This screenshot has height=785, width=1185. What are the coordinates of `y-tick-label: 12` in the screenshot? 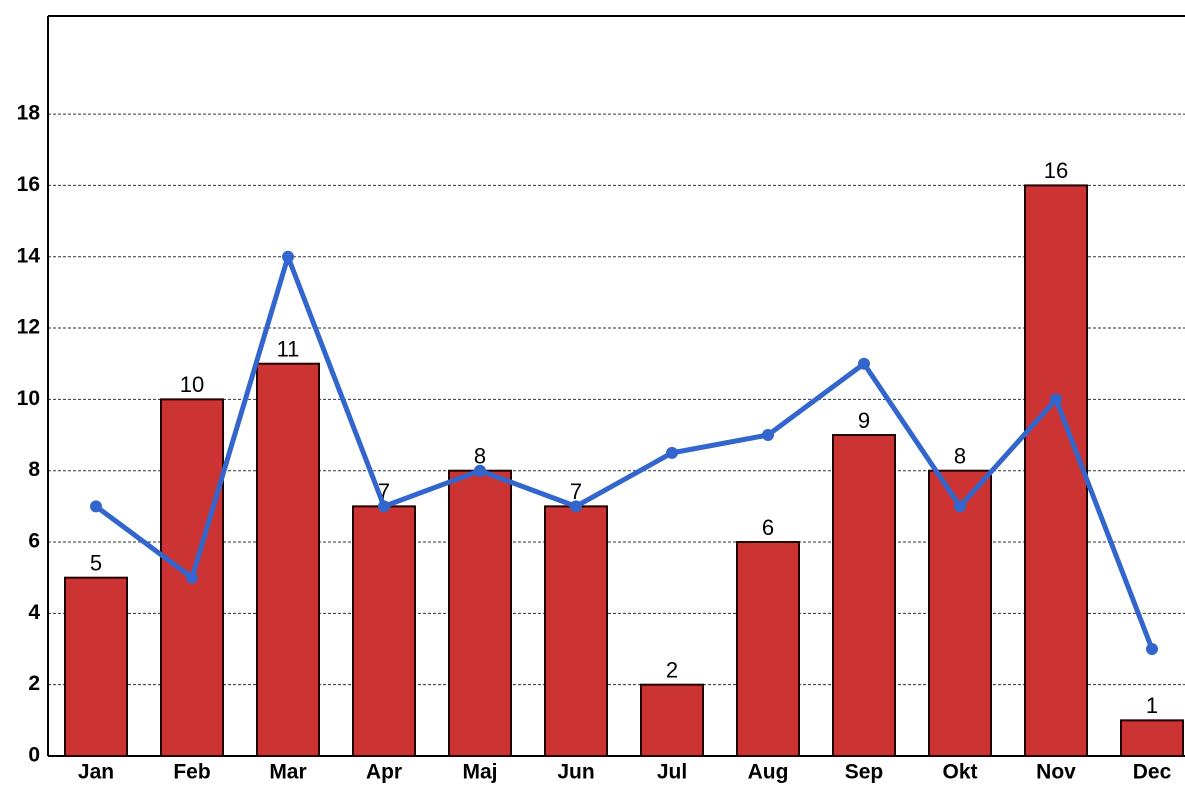 It's located at (28, 327).